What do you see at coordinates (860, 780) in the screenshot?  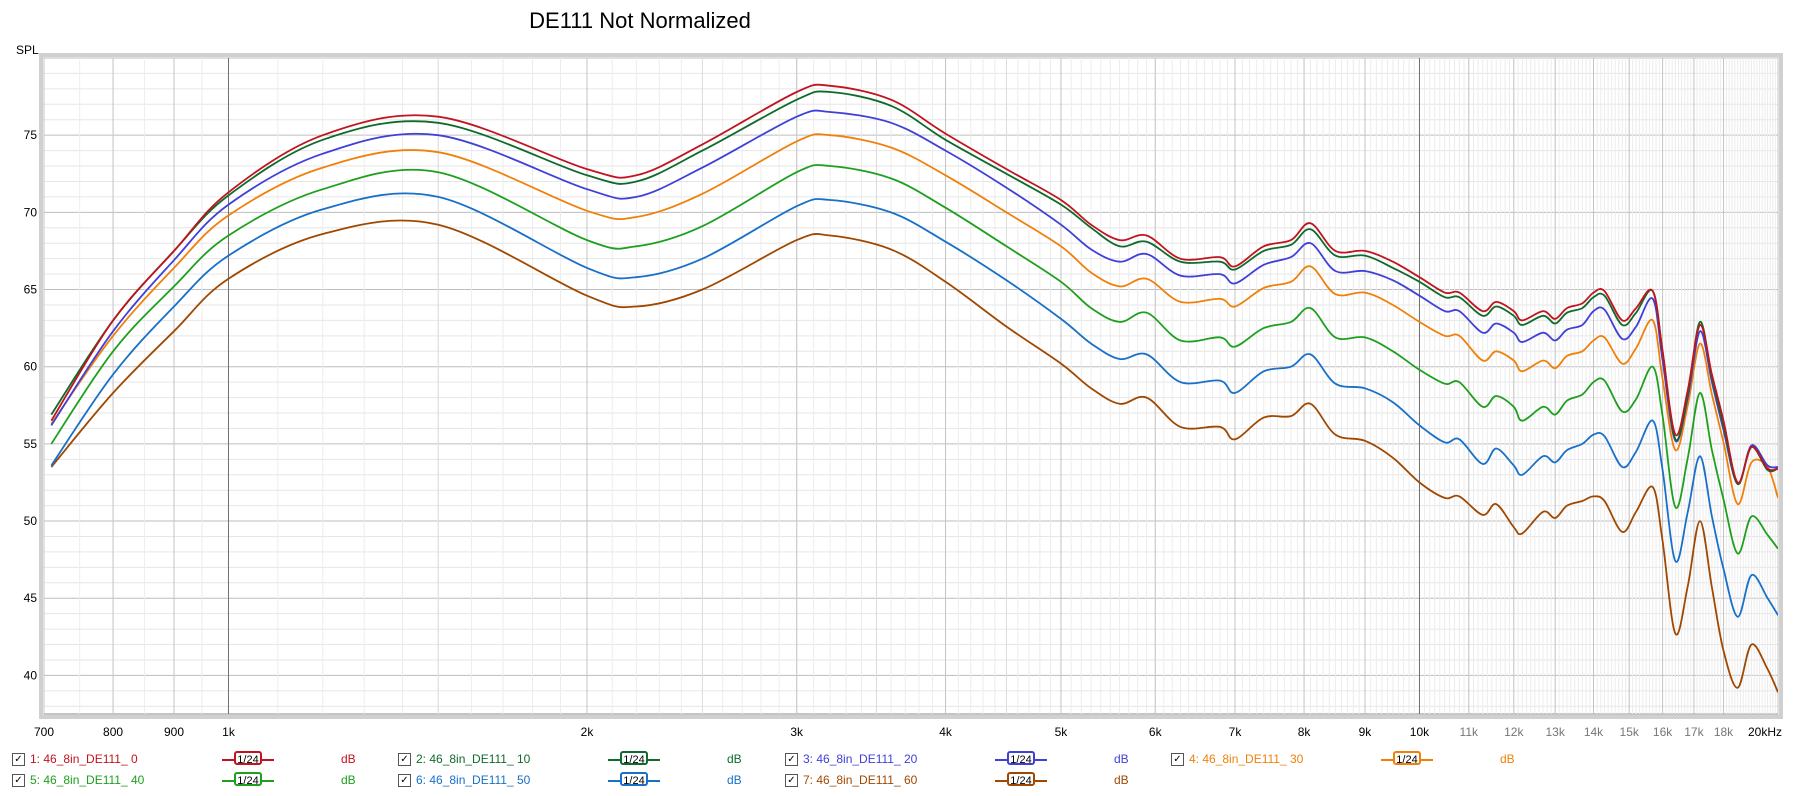 I see `legend-series-name: 7: 46_8in_DE111_ 60` at bounding box center [860, 780].